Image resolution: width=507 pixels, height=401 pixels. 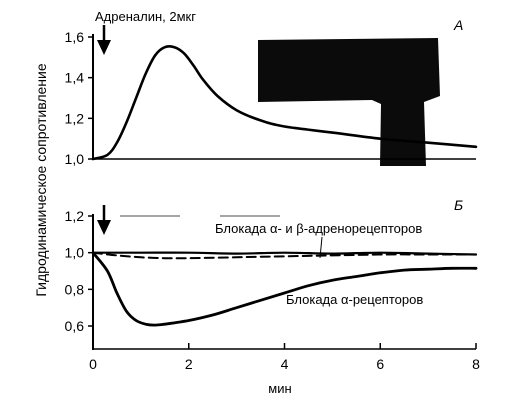 What do you see at coordinates (380, 364) in the screenshot?
I see `panel-b-xtick-label: 6` at bounding box center [380, 364].